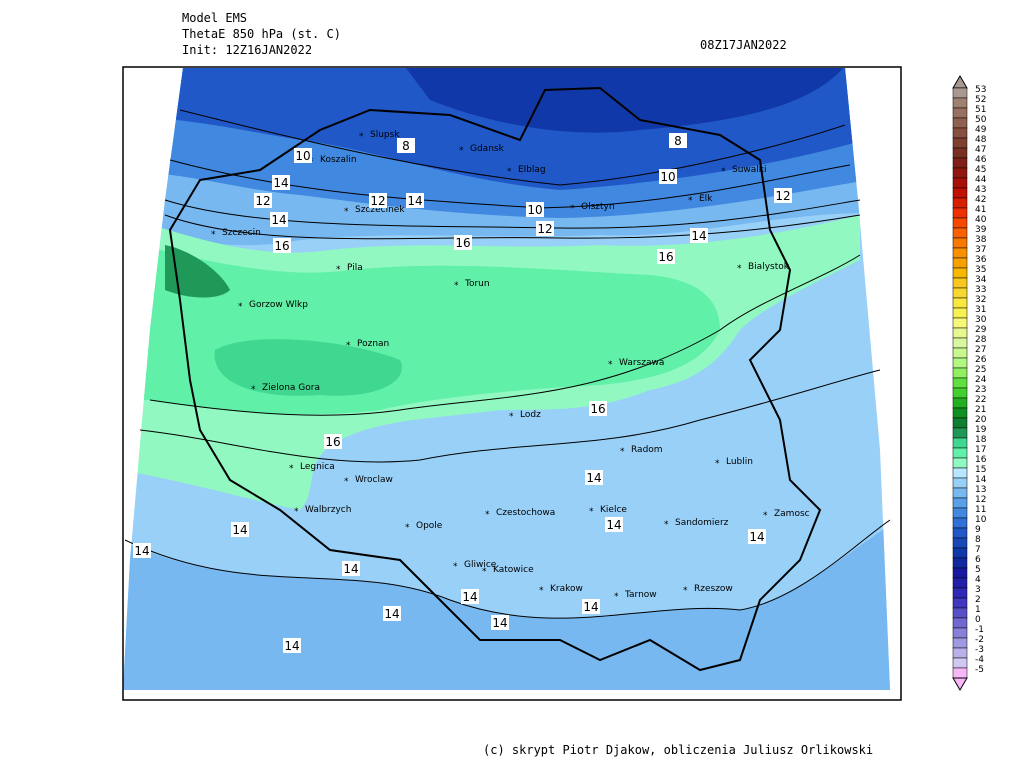  I want to click on city-label: Gorzow Wlkp, so click(278, 305).